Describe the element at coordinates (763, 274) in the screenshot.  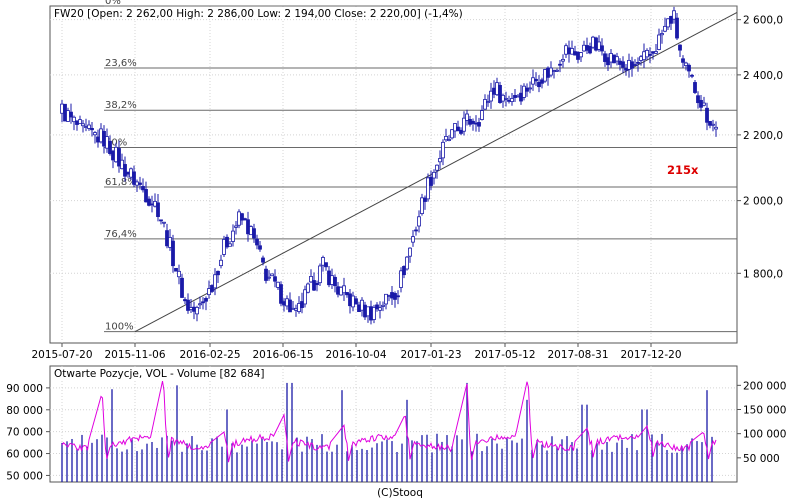
I see `price-tick-label: 1 800,0` at that location.